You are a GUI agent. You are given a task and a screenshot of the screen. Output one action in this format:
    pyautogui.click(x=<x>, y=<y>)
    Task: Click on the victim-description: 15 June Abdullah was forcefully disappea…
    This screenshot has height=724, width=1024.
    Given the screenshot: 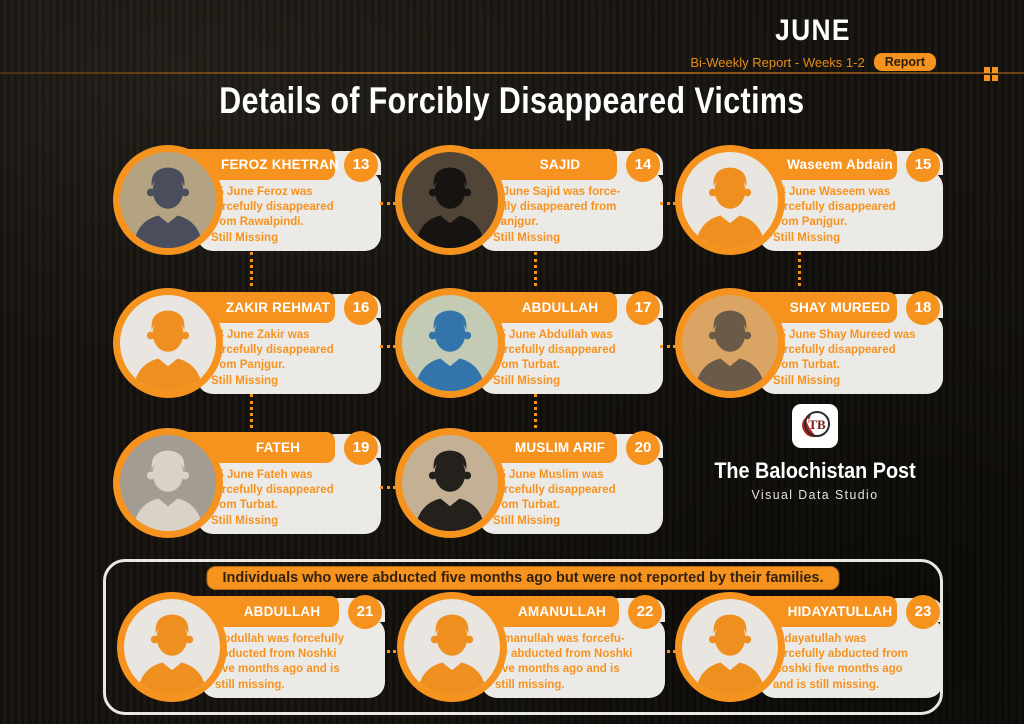 What is the action you would take?
    pyautogui.click(x=554, y=358)
    